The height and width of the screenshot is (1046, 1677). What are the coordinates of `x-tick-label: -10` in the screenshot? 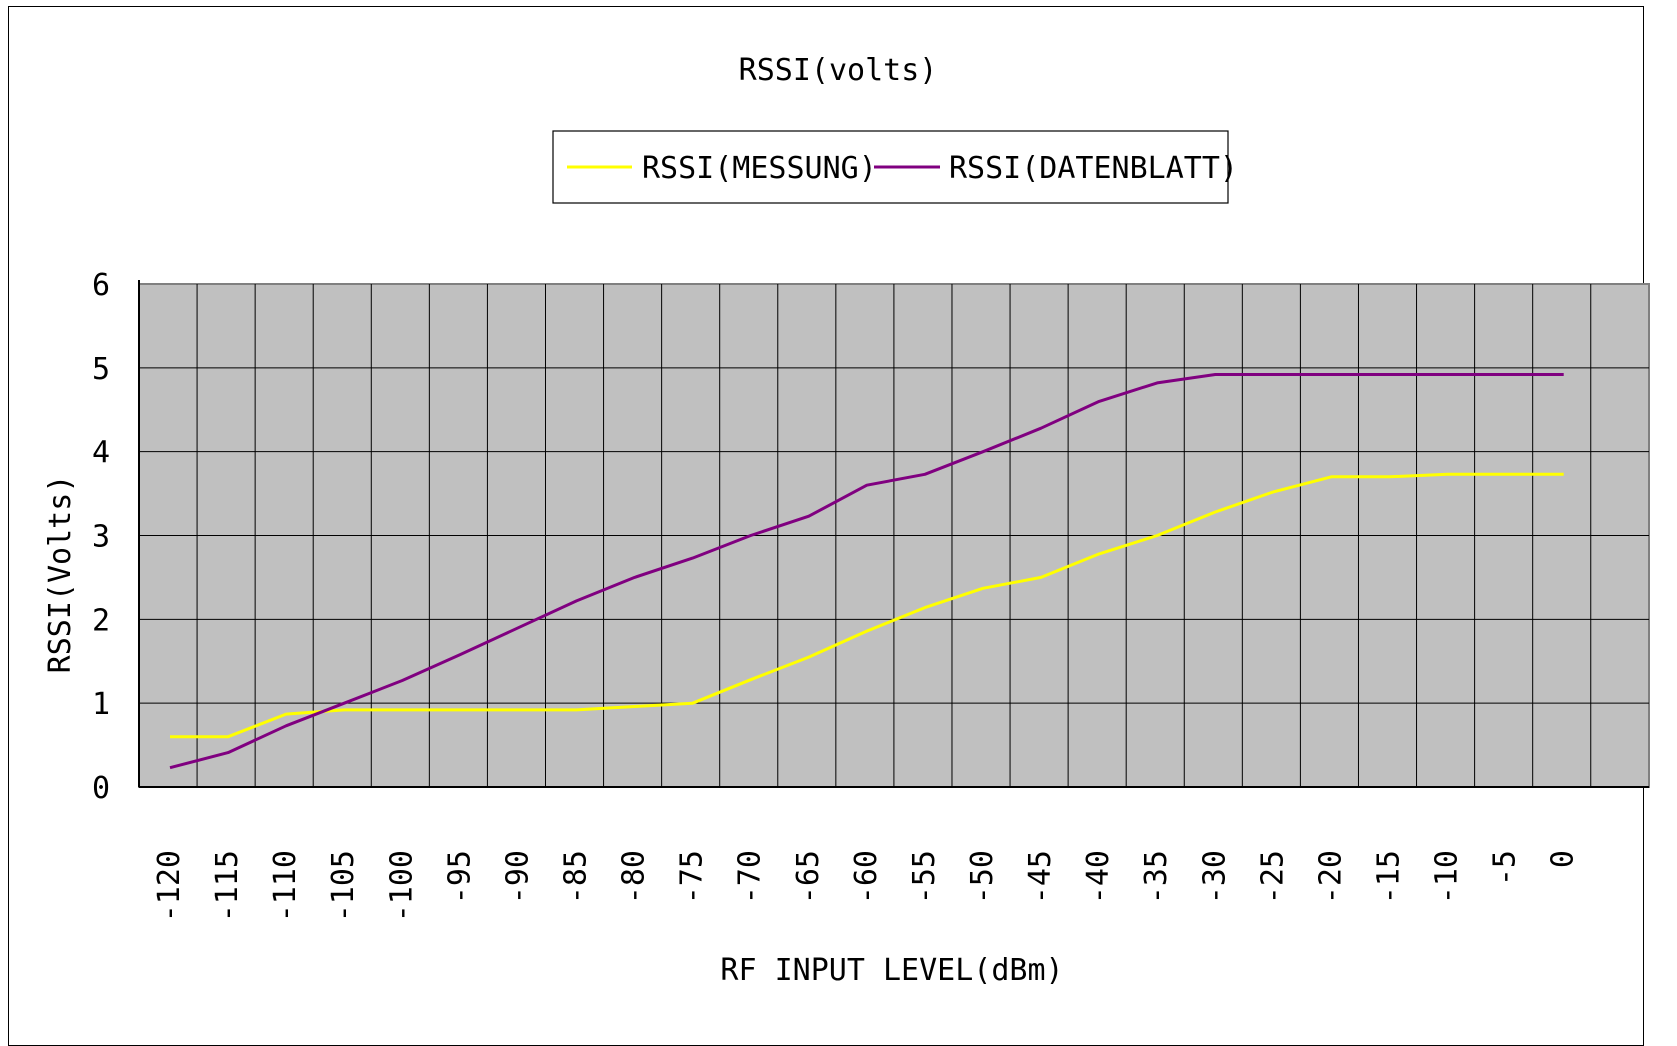 It's located at (1447, 877).